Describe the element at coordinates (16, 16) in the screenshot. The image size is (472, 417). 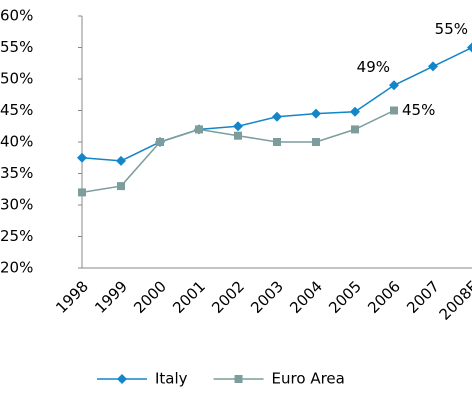
I see `y-tick-label: 60%` at that location.